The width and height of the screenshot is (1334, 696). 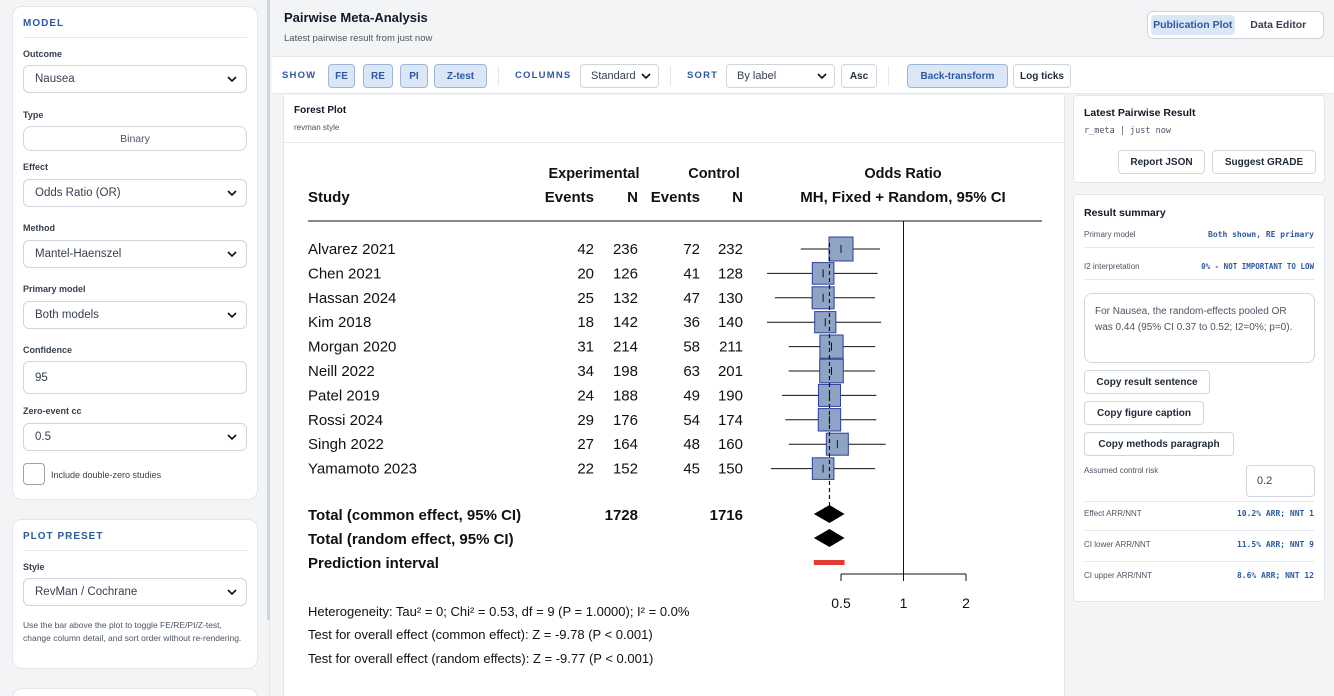 What do you see at coordinates (378, 76) in the screenshot?
I see `toggle-re: RE` at bounding box center [378, 76].